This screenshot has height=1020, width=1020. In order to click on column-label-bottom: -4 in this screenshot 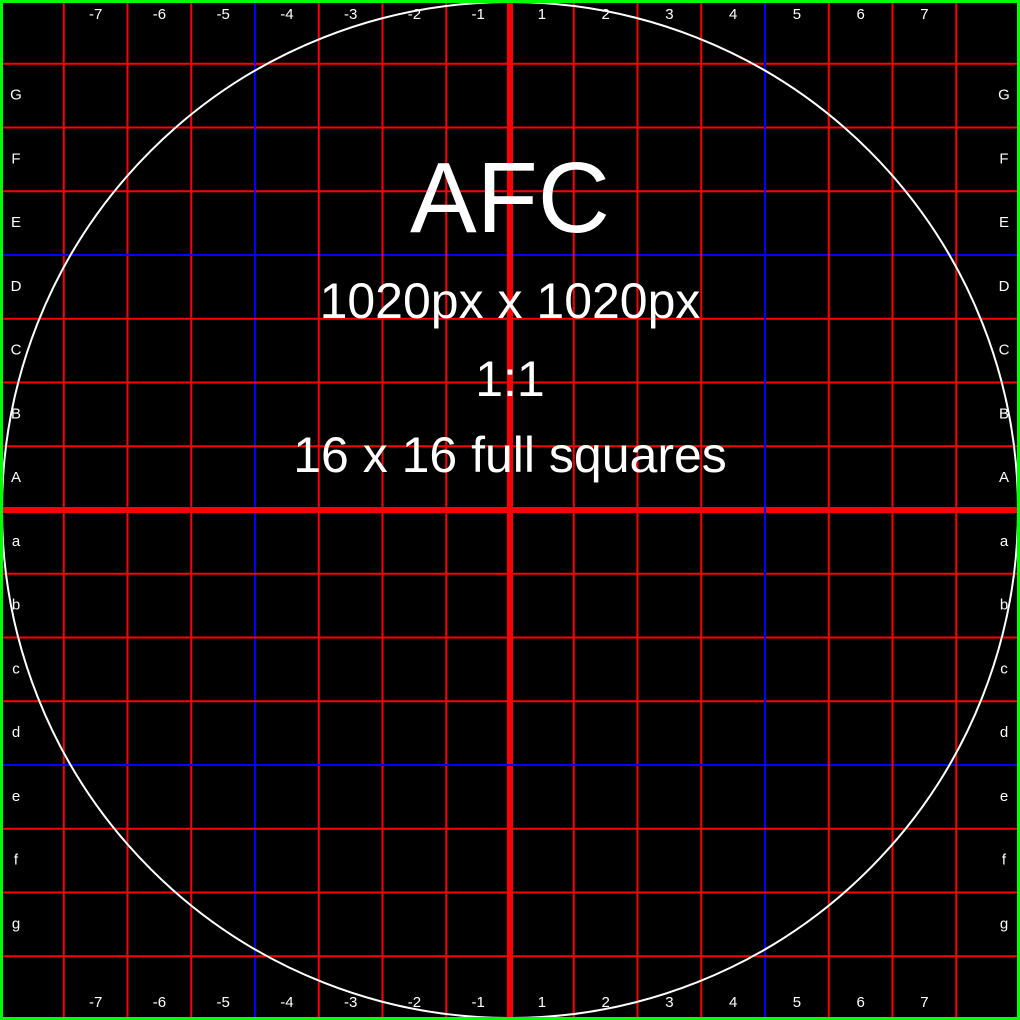, I will do `click(286, 1002)`.